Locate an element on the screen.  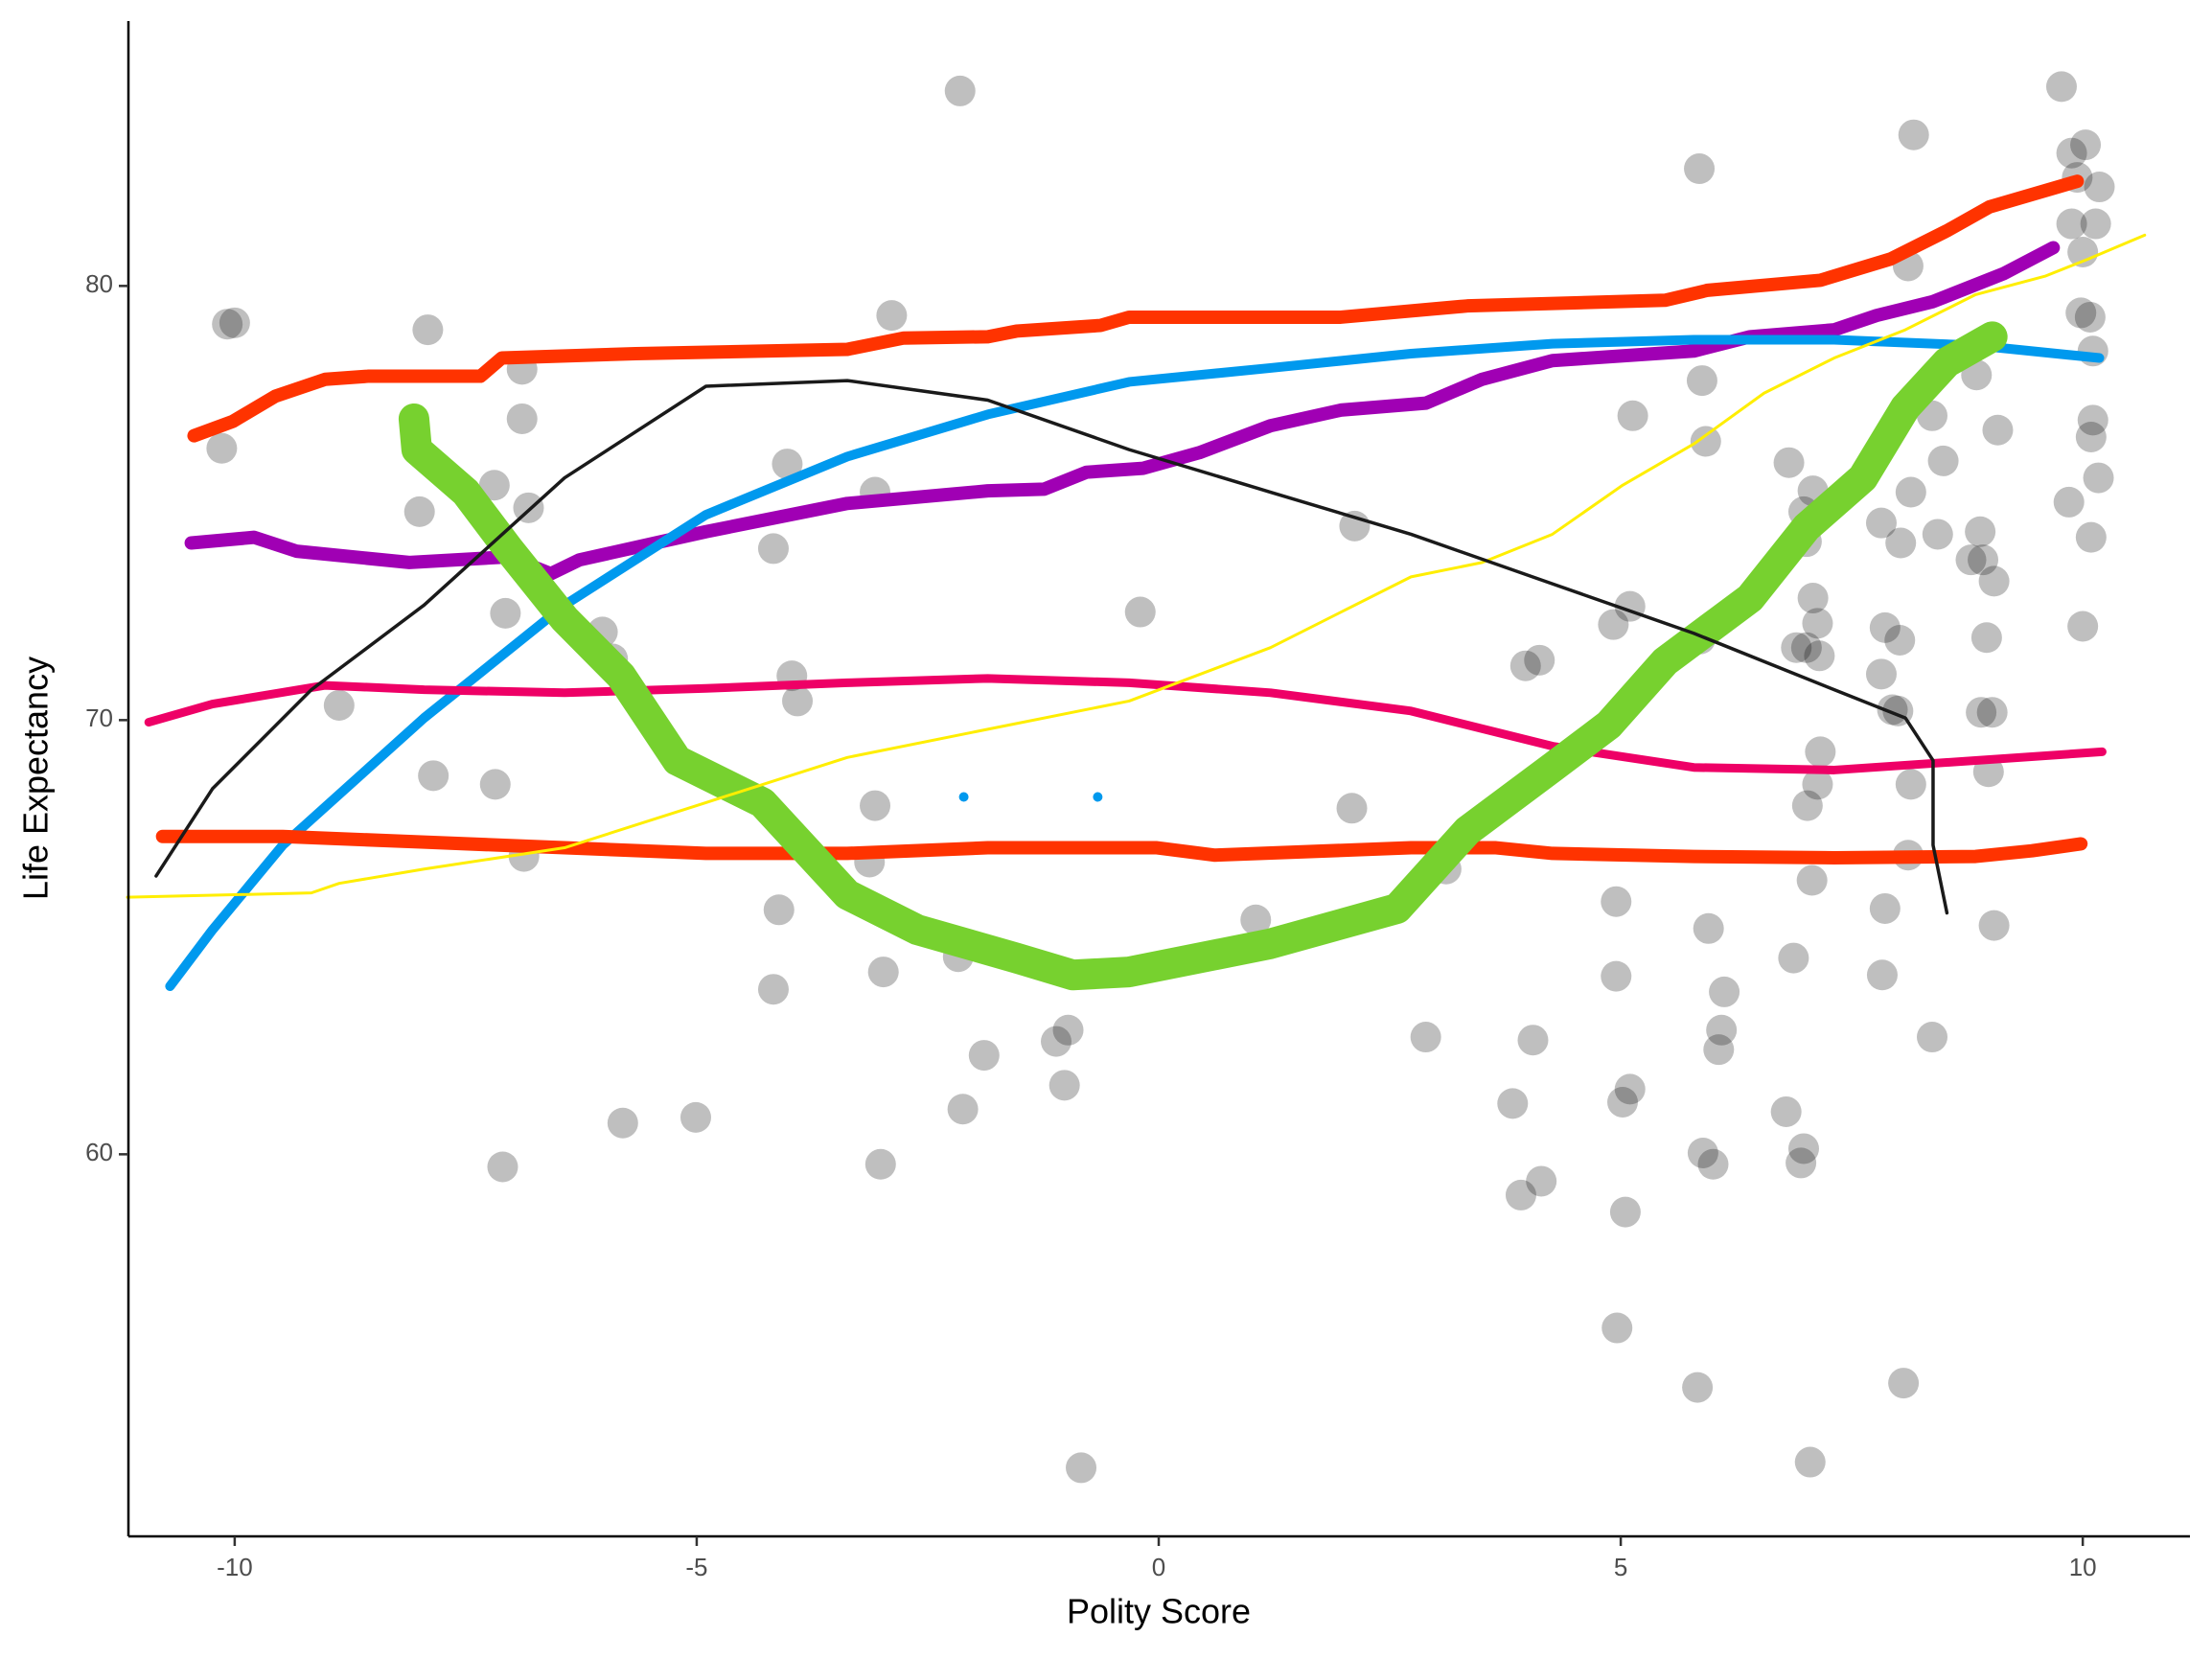
y-tick-label: 60 is located at coordinates (99, 1152).